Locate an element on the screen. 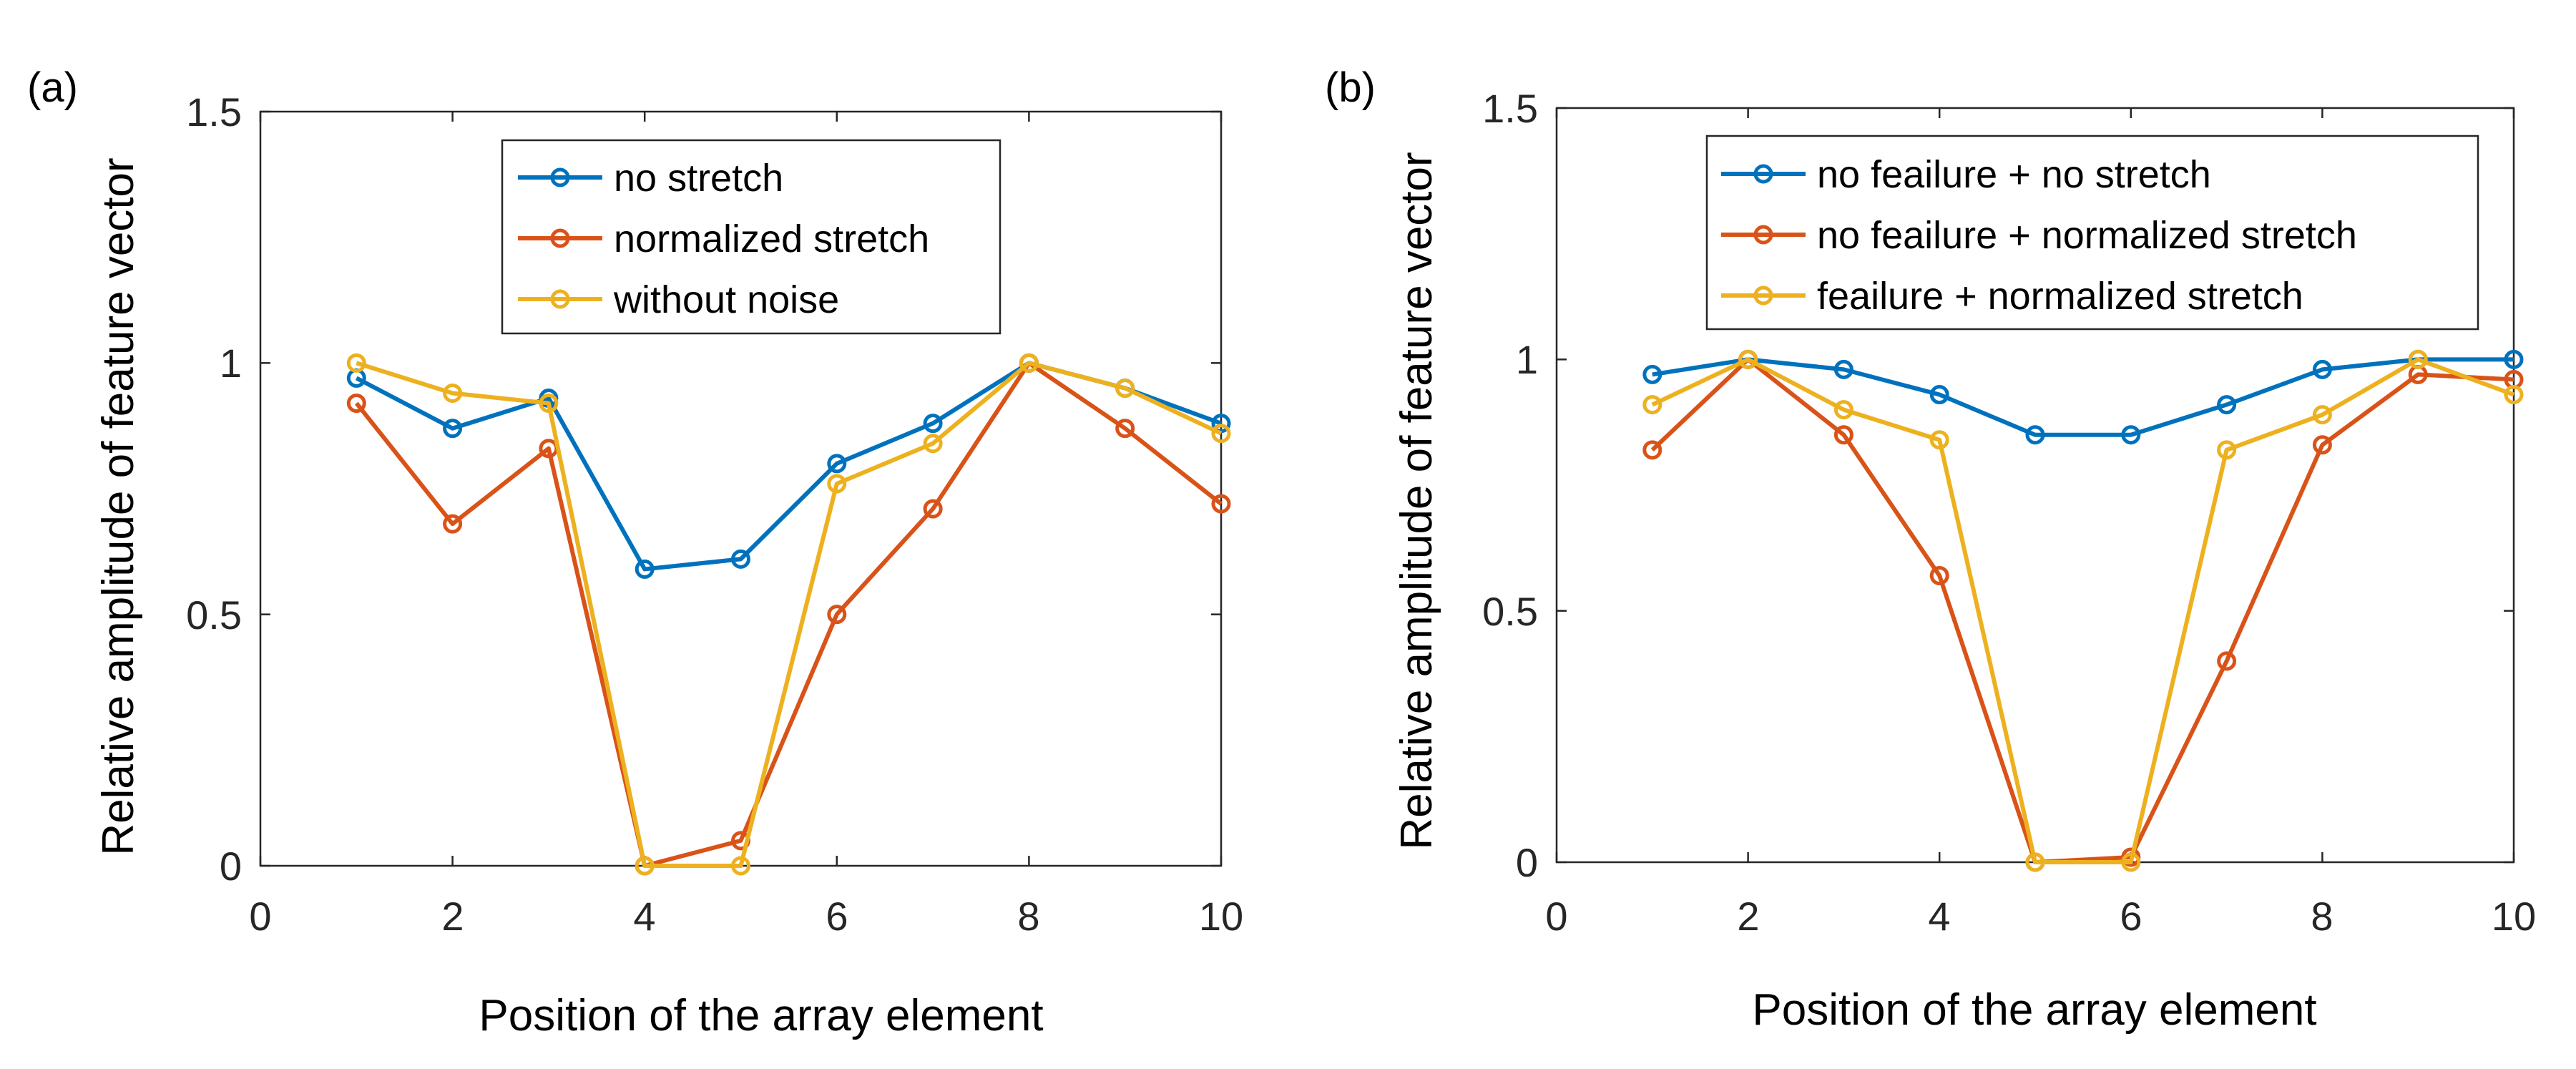 This screenshot has height=1069, width=2576. legend-marker-normalized-stretch is located at coordinates (560, 238).